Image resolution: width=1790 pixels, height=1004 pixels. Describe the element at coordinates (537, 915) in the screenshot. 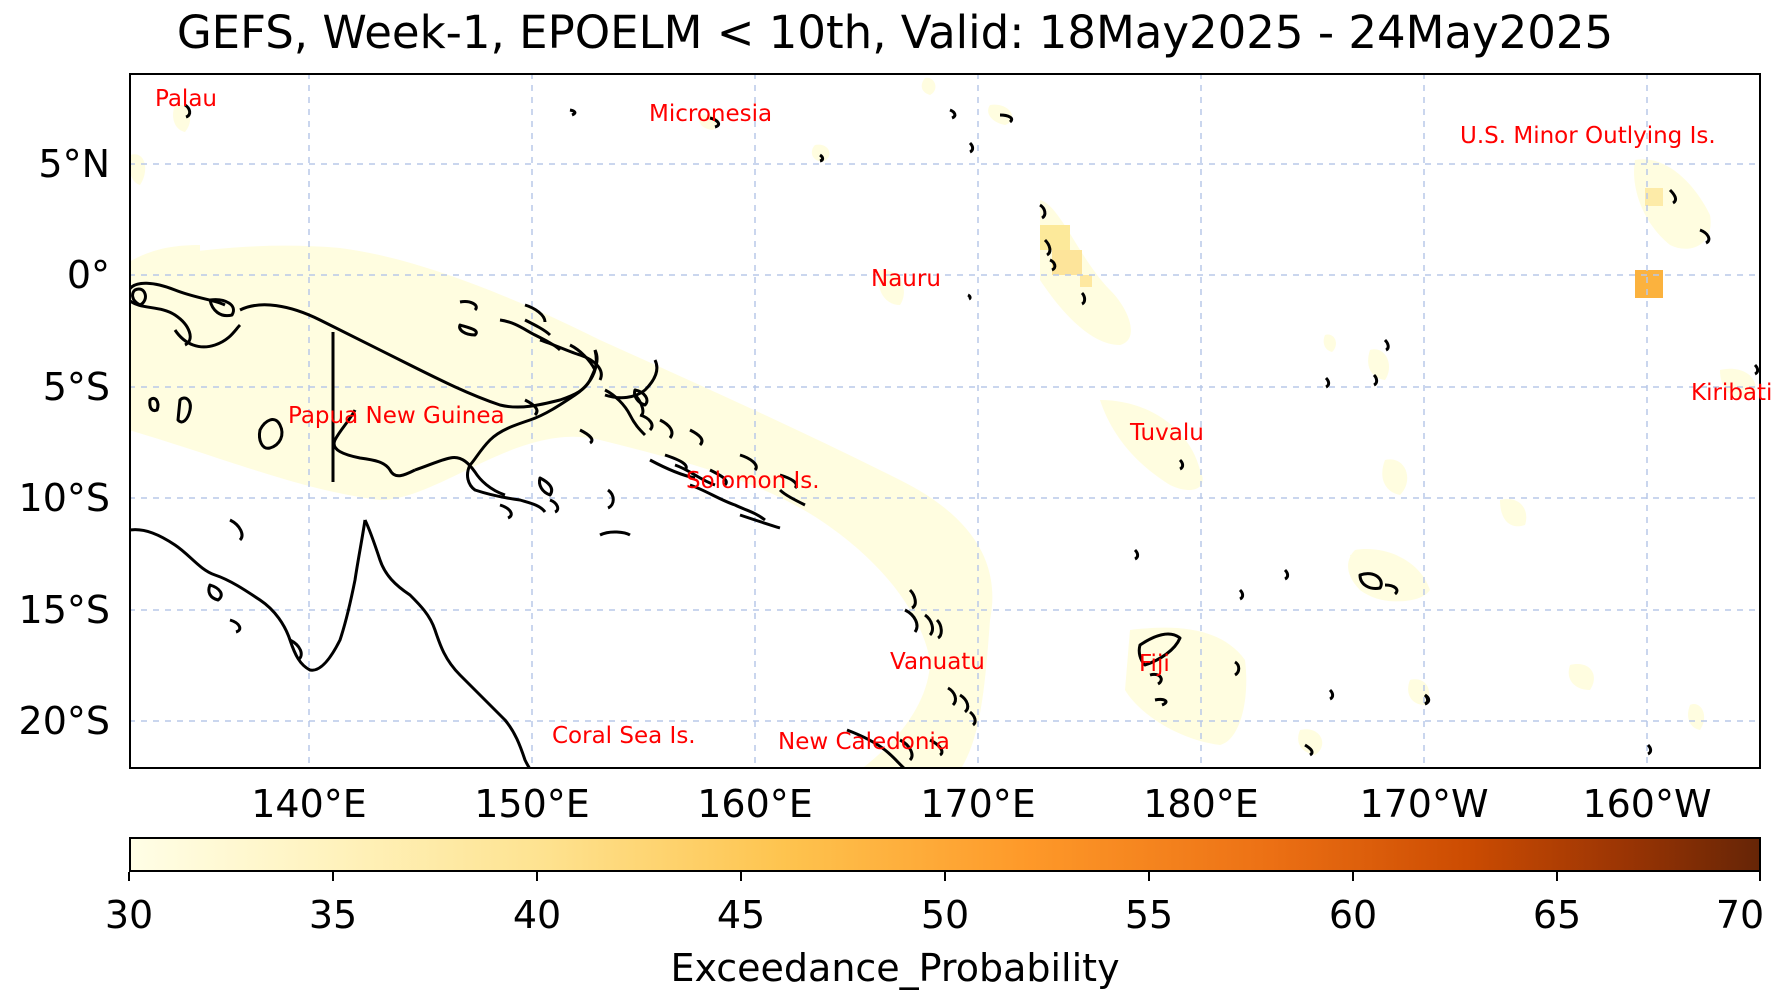

I see `colorbar-tick-label: 40` at that location.